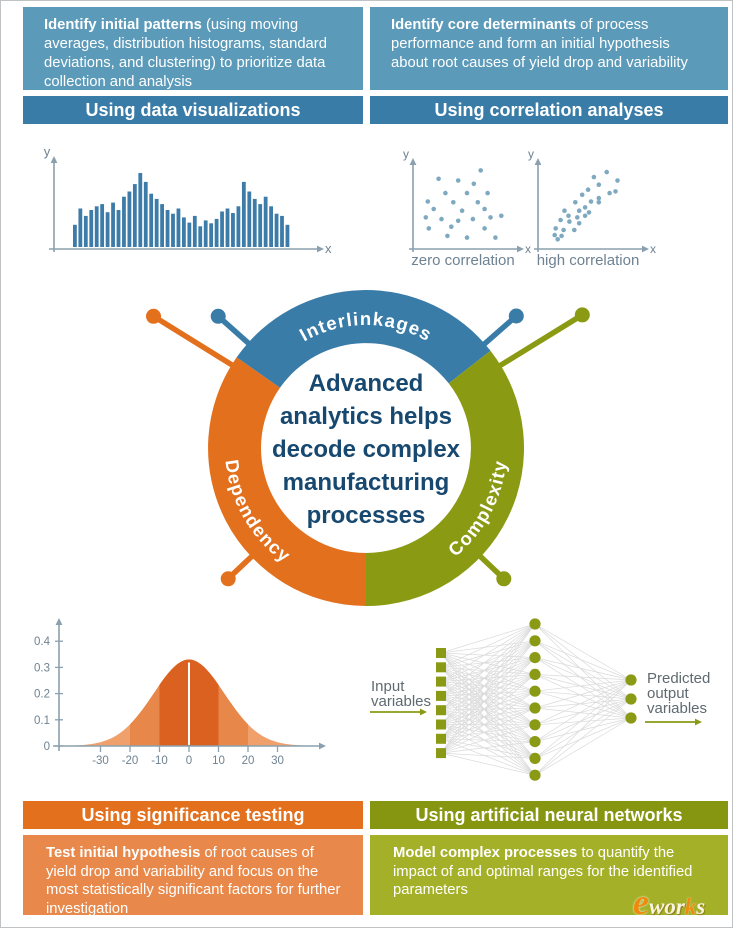 Image resolution: width=733 pixels, height=928 pixels. What do you see at coordinates (388, 686) in the screenshot?
I see `svg-text: Input` at bounding box center [388, 686].